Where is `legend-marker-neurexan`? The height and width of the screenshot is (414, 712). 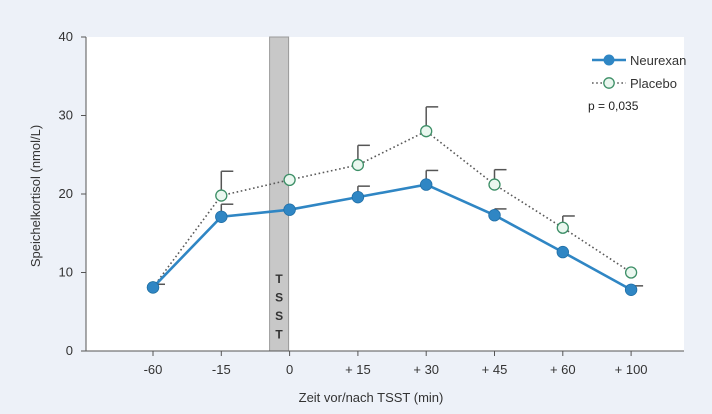 legend-marker-neurexan is located at coordinates (609, 60).